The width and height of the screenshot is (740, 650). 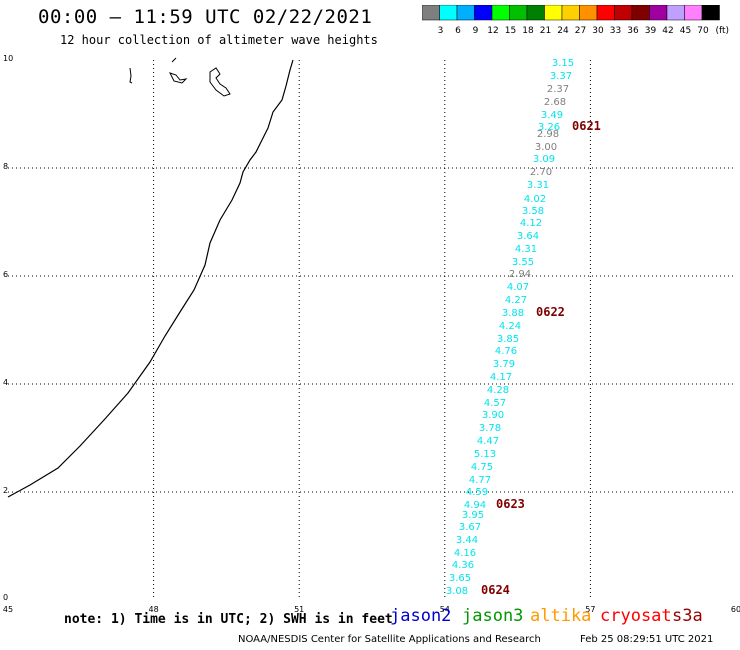 What do you see at coordinates (523, 262) in the screenshot?
I see `wave-height-value: 3.55` at bounding box center [523, 262].